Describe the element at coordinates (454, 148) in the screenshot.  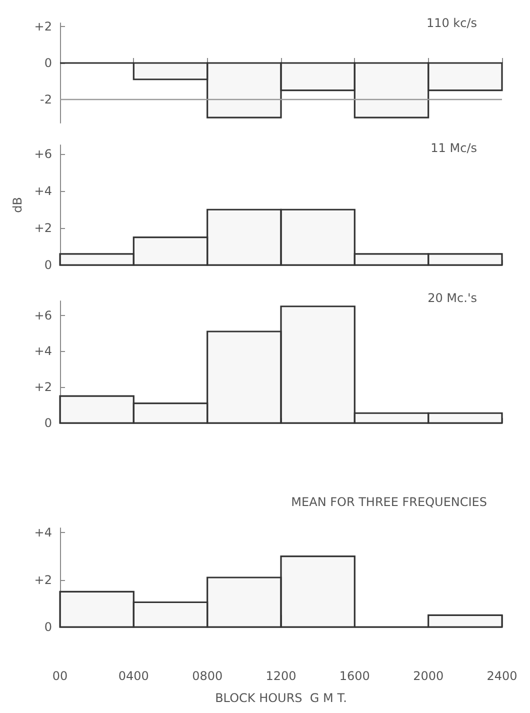
I see `chart-title: 11 Mc/s` at that location.